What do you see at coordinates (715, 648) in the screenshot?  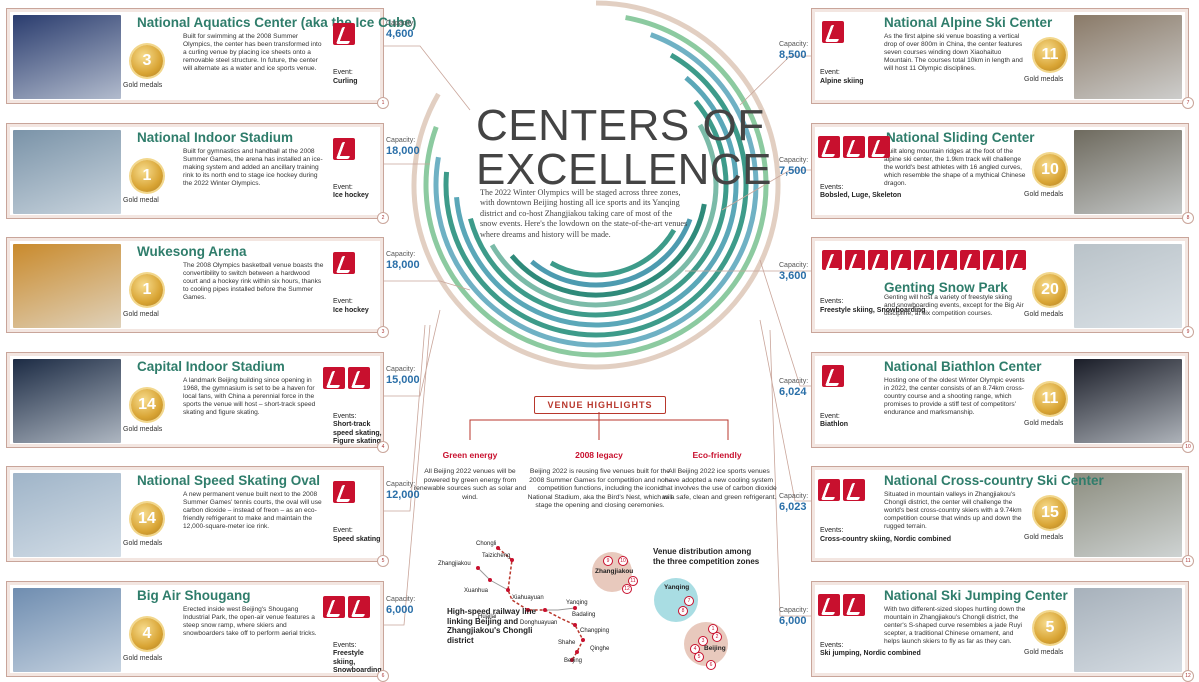 I see `zone-label-beijing: Beijing` at bounding box center [715, 648].